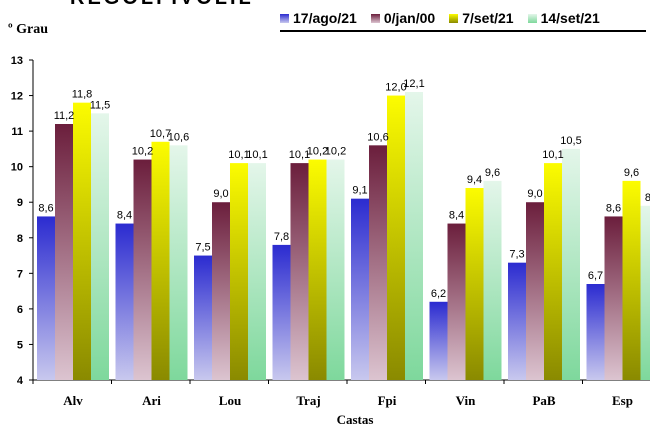 This screenshot has width=650, height=429. What do you see at coordinates (647, 198) in the screenshot?
I see `data-label: 8,` at bounding box center [647, 198].